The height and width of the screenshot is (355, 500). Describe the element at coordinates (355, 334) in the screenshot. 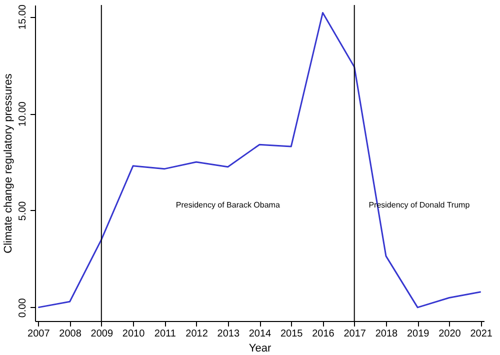

I see `x-tick-label: 2017` at that location.